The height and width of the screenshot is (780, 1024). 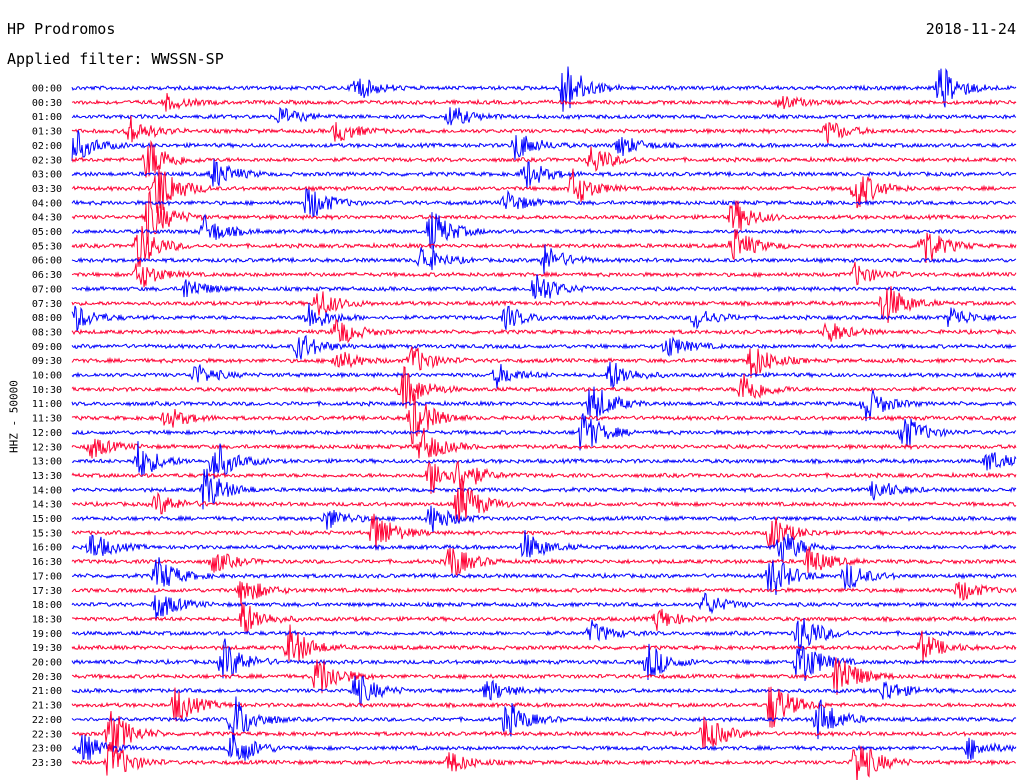 What do you see at coordinates (47, 376) in the screenshot?
I see `row-label: 10:00` at bounding box center [47, 376].